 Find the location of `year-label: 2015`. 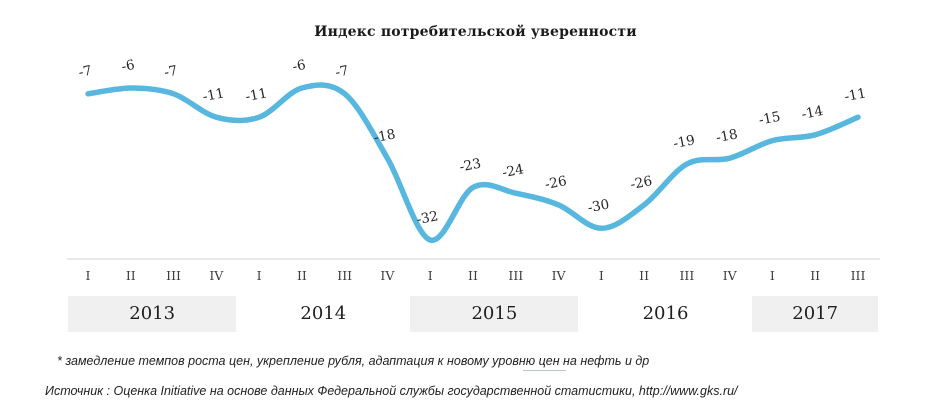

year-label: 2015 is located at coordinates (494, 313).